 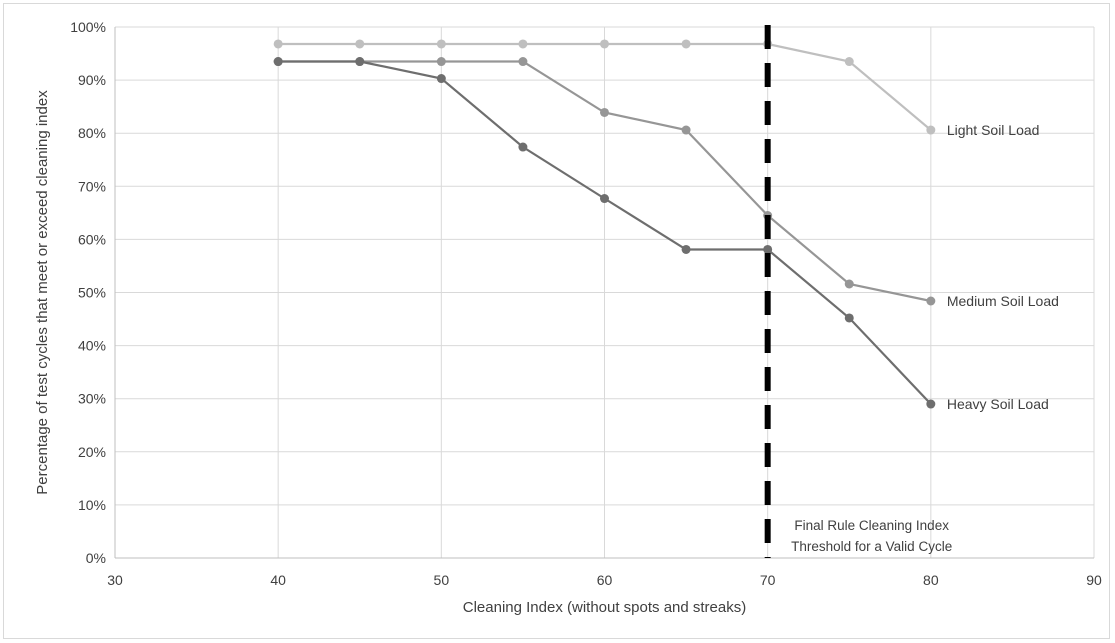 What do you see at coordinates (871, 546) in the screenshot?
I see `threshold-annotation-line: Threshold for a Valid Cycle` at bounding box center [871, 546].